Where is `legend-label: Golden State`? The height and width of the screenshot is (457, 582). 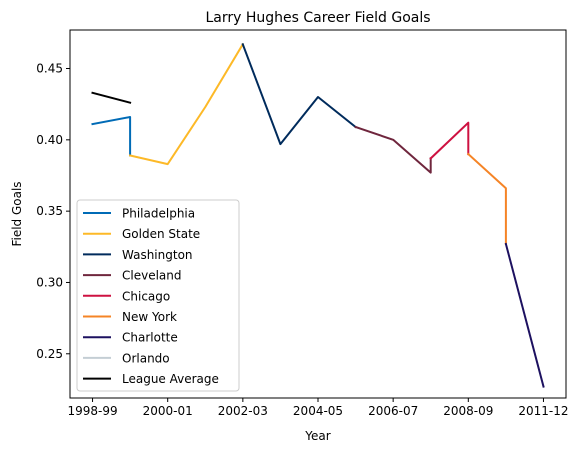
legend-label: Golden State is located at coordinates (161, 234).